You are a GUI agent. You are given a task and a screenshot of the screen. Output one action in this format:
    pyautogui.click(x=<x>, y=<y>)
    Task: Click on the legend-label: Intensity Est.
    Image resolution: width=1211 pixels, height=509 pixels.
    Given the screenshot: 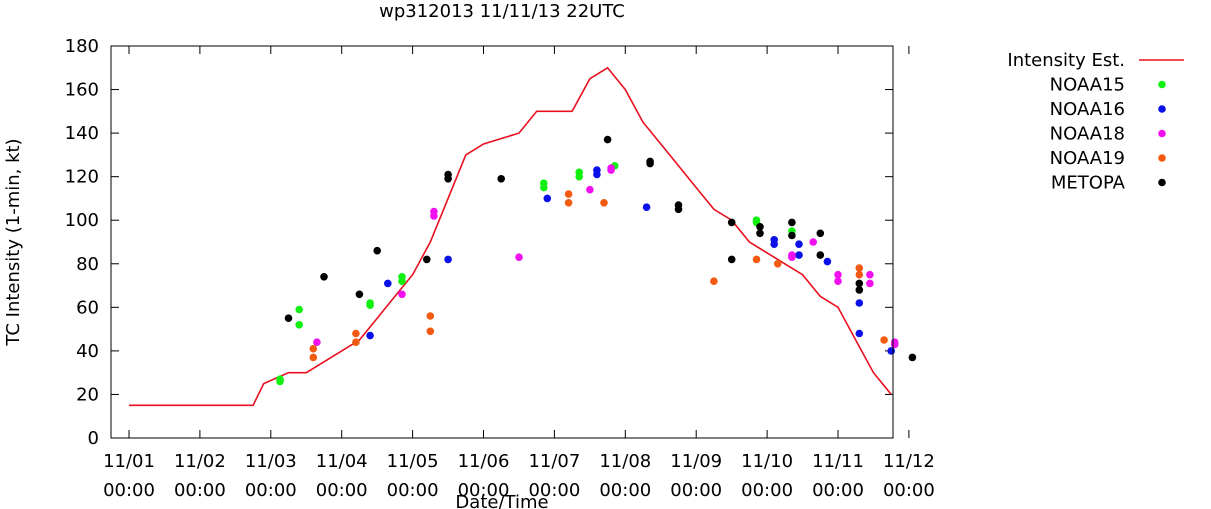 What is the action you would take?
    pyautogui.click(x=1066, y=60)
    